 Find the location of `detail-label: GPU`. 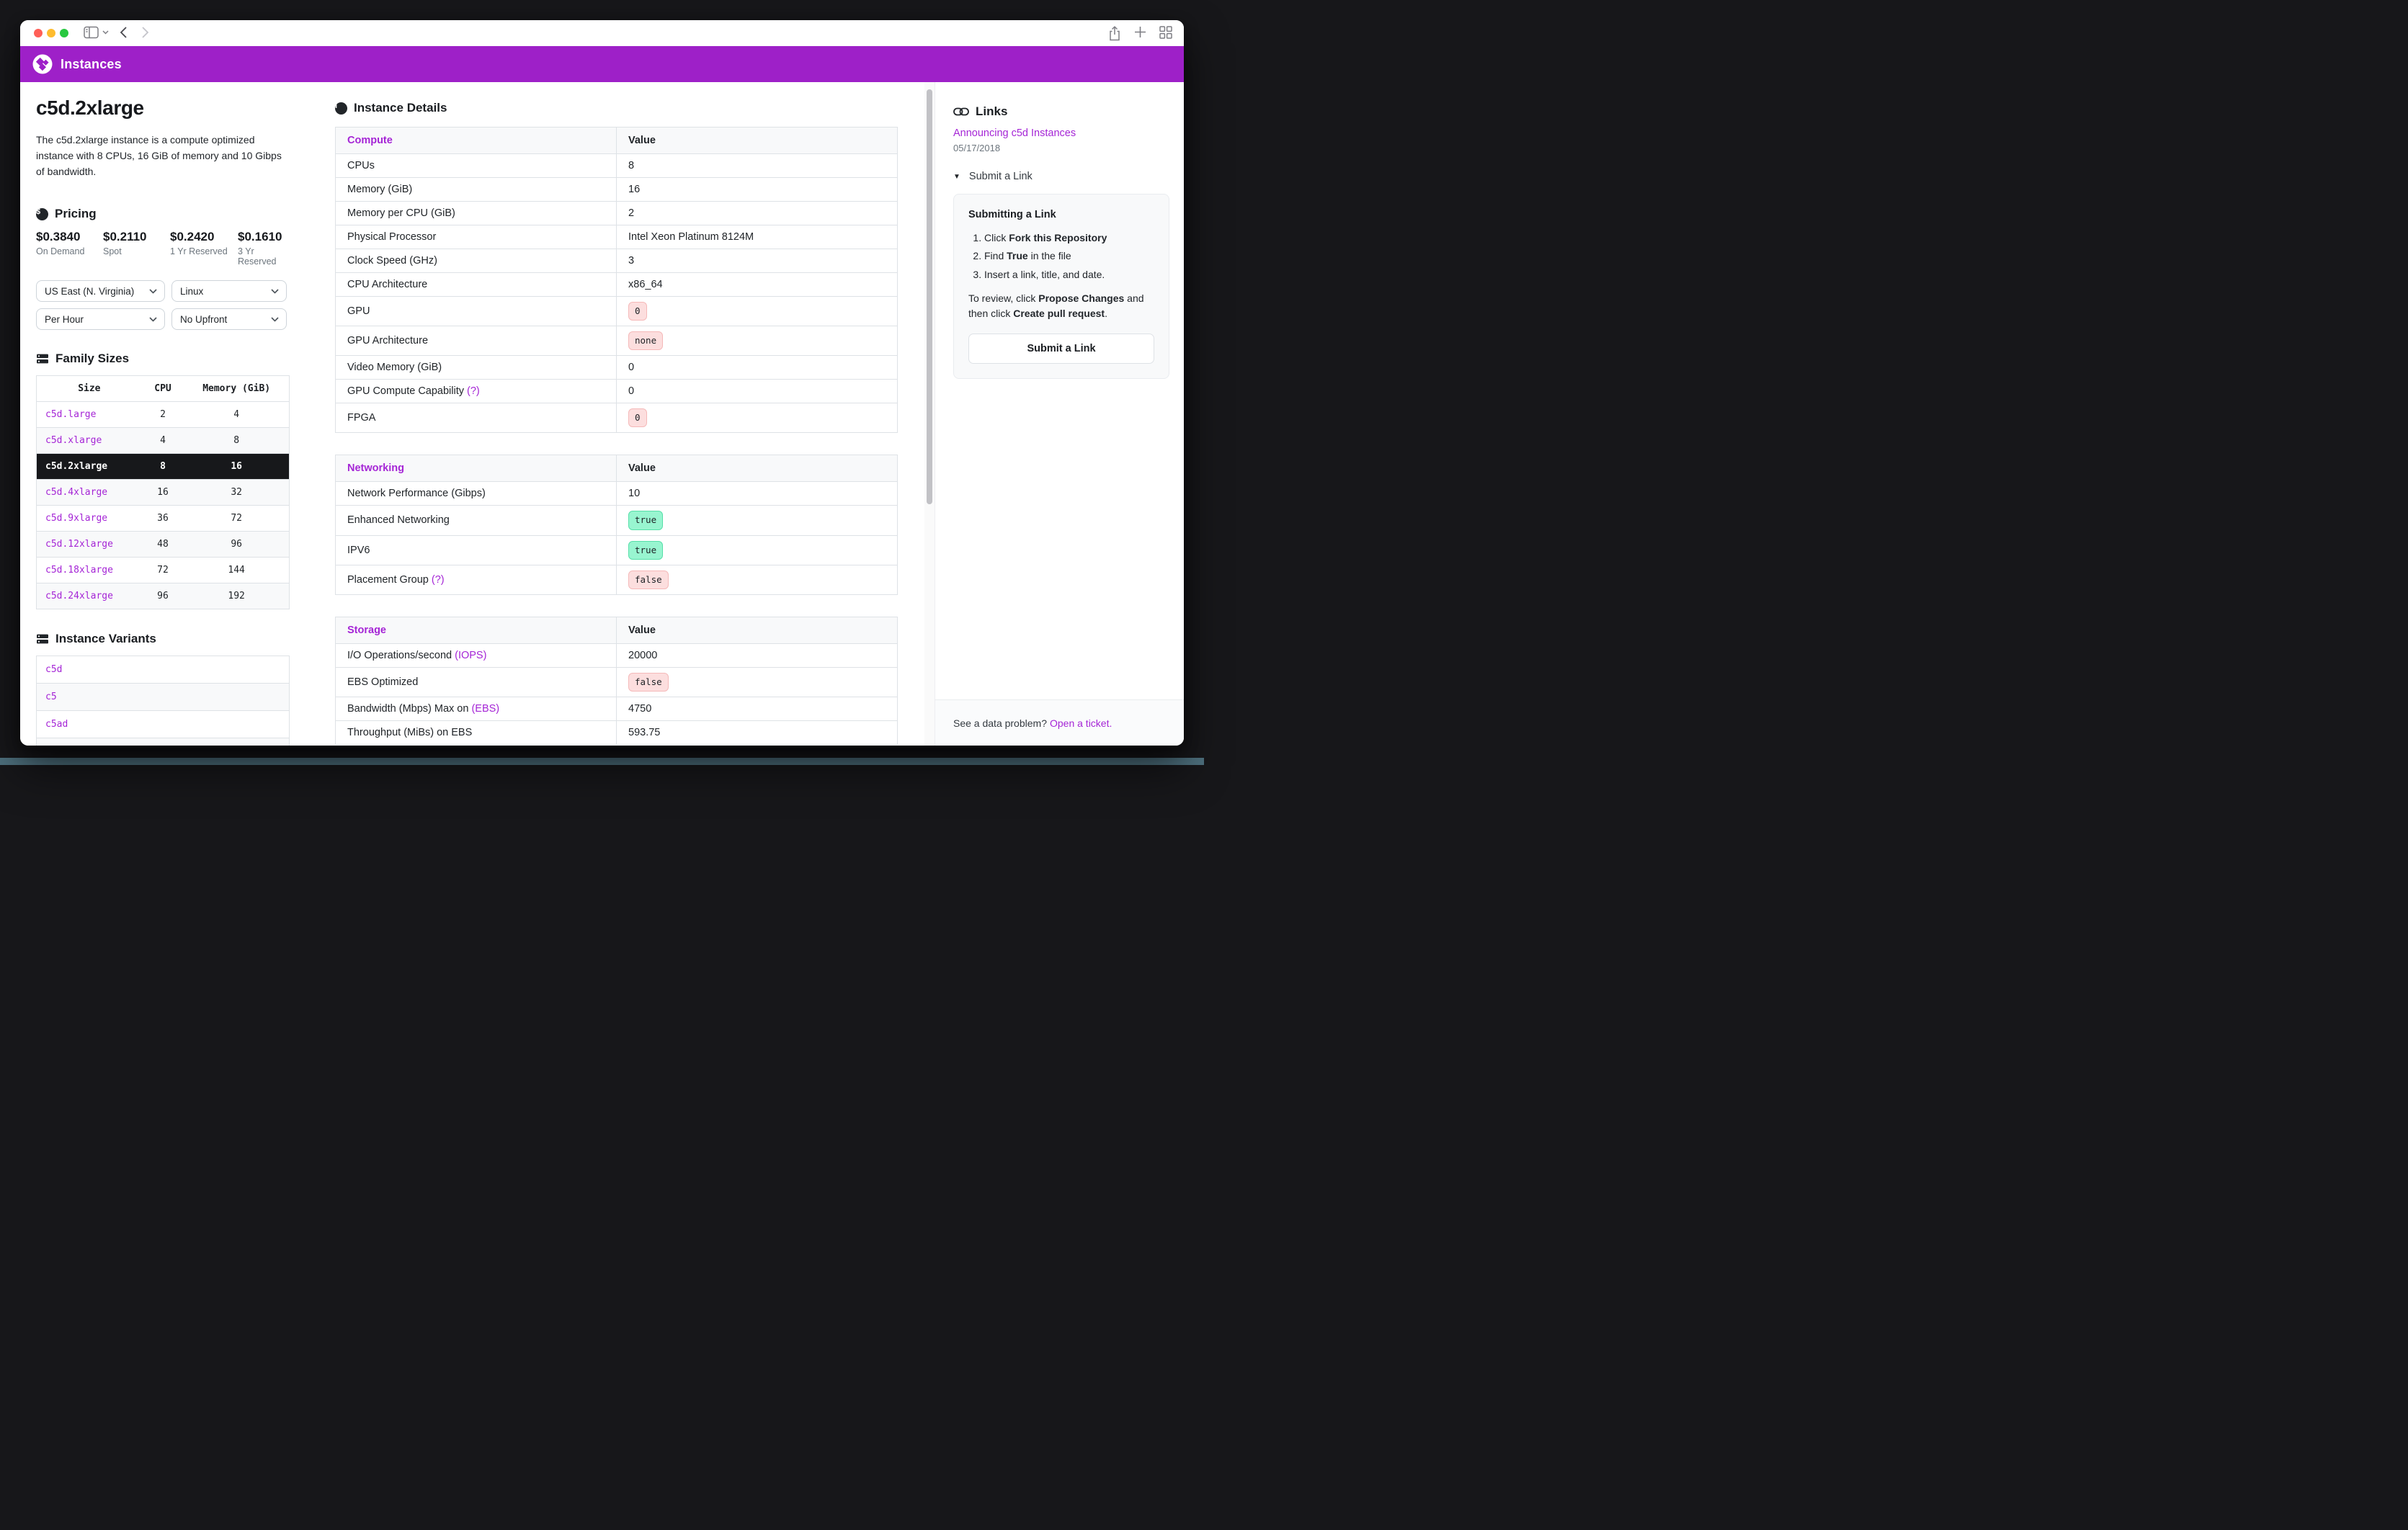

detail-label: GPU is located at coordinates (358, 311).